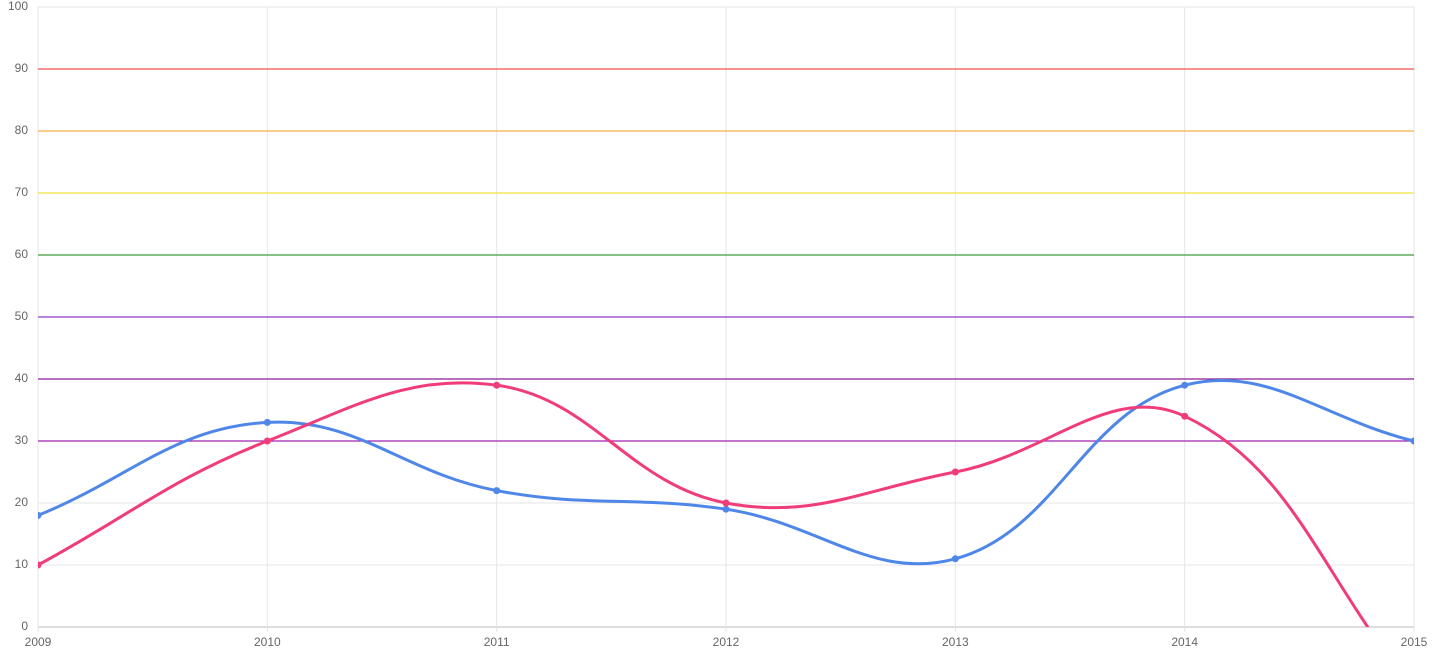 Image resolution: width=1453 pixels, height=659 pixels. What do you see at coordinates (22, 130) in the screenshot?
I see `y-tick-label: 80` at bounding box center [22, 130].